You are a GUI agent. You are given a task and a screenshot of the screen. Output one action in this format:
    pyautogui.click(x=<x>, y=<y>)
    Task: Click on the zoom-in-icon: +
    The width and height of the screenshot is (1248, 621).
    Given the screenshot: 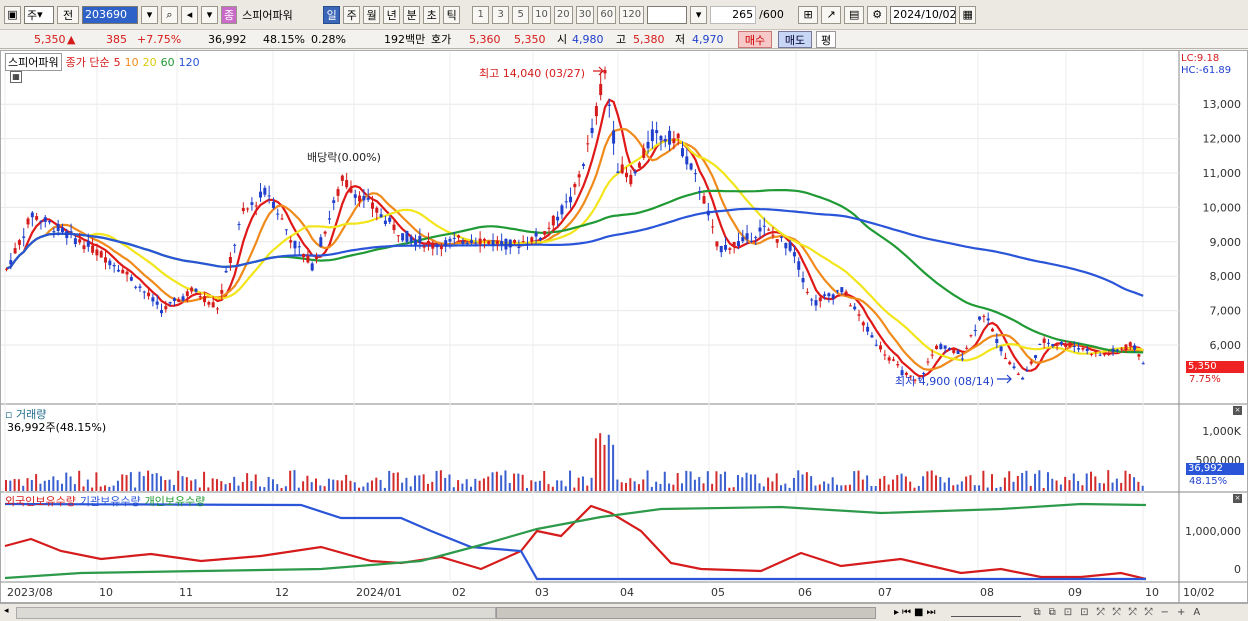 What is the action you would take?
    pyautogui.click(x=1181, y=612)
    